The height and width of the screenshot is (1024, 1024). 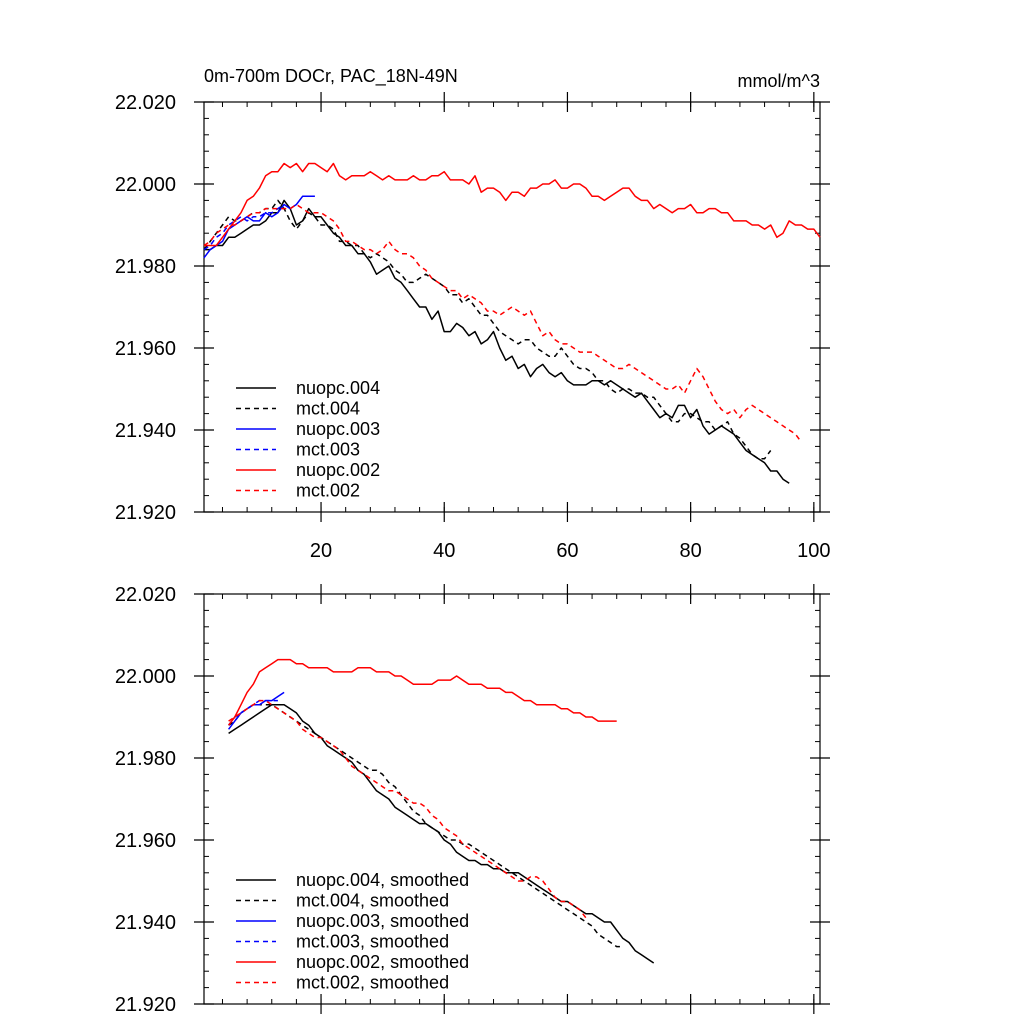 I want to click on legend-label: nuopc.003, smoothed, so click(x=382, y=921).